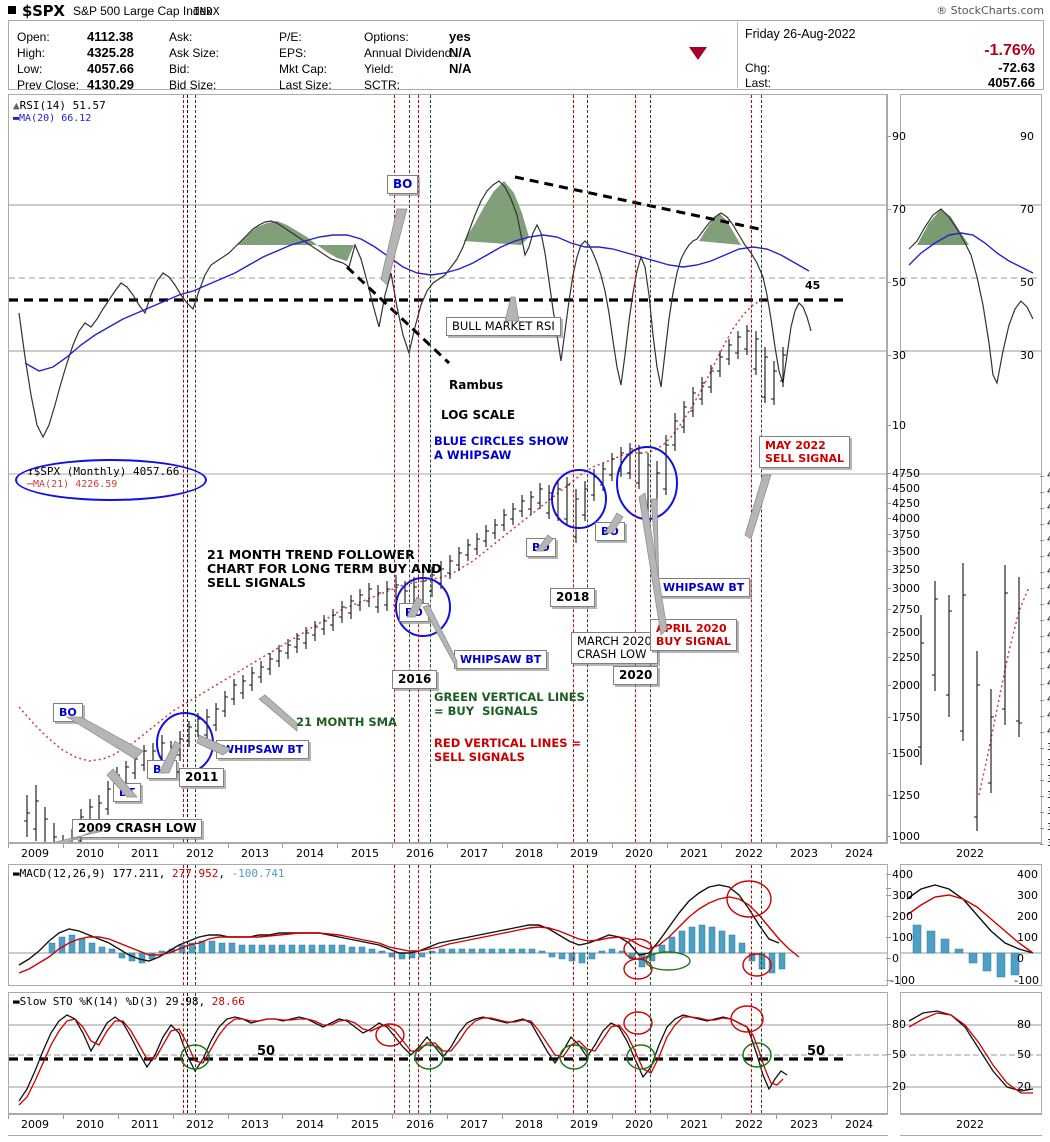 The image size is (1050, 1142). What do you see at coordinates (12, 10) in the screenshot?
I see `symbol-bullet-icon` at bounding box center [12, 10].